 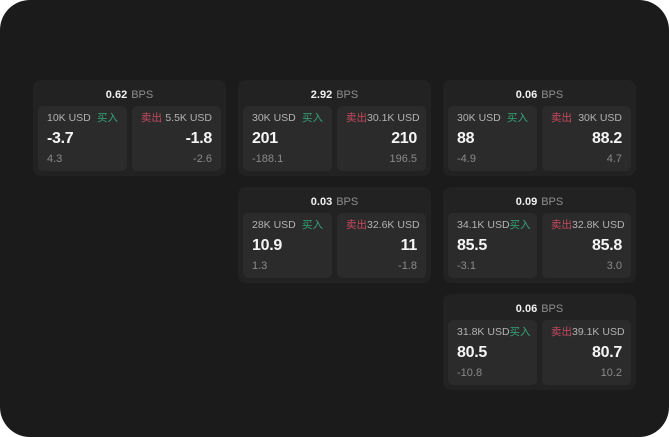 I want to click on bps-value: 0.09, so click(x=526, y=202).